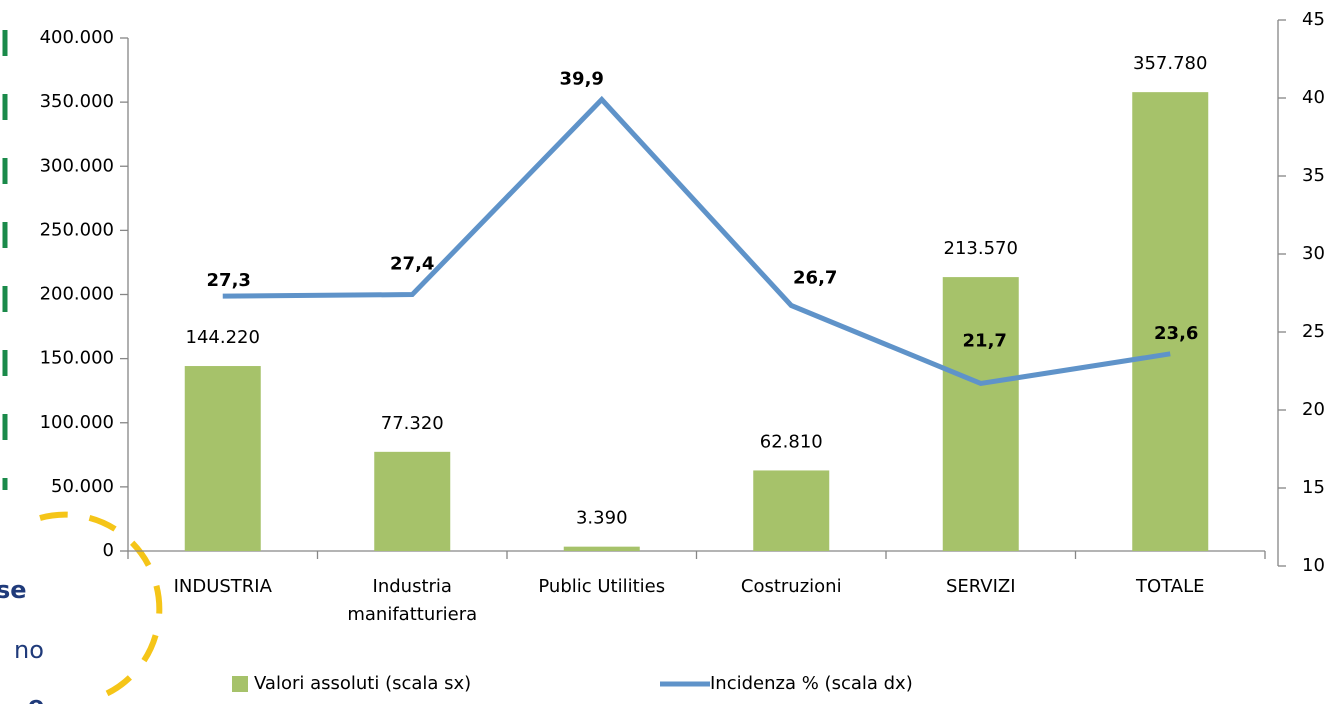 The image size is (1334, 704). What do you see at coordinates (1169, 586) in the screenshot?
I see `x-tick-label: TOTALE` at bounding box center [1169, 586].